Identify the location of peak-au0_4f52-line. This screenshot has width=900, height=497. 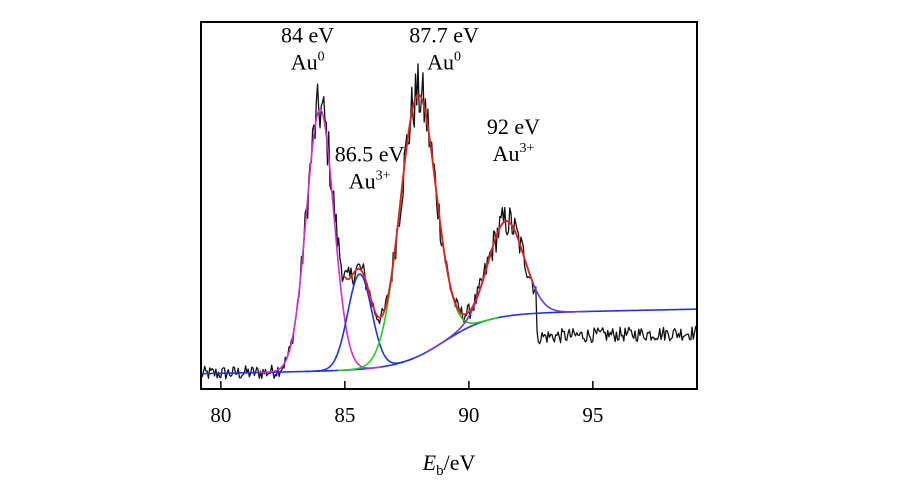
(418, 232).